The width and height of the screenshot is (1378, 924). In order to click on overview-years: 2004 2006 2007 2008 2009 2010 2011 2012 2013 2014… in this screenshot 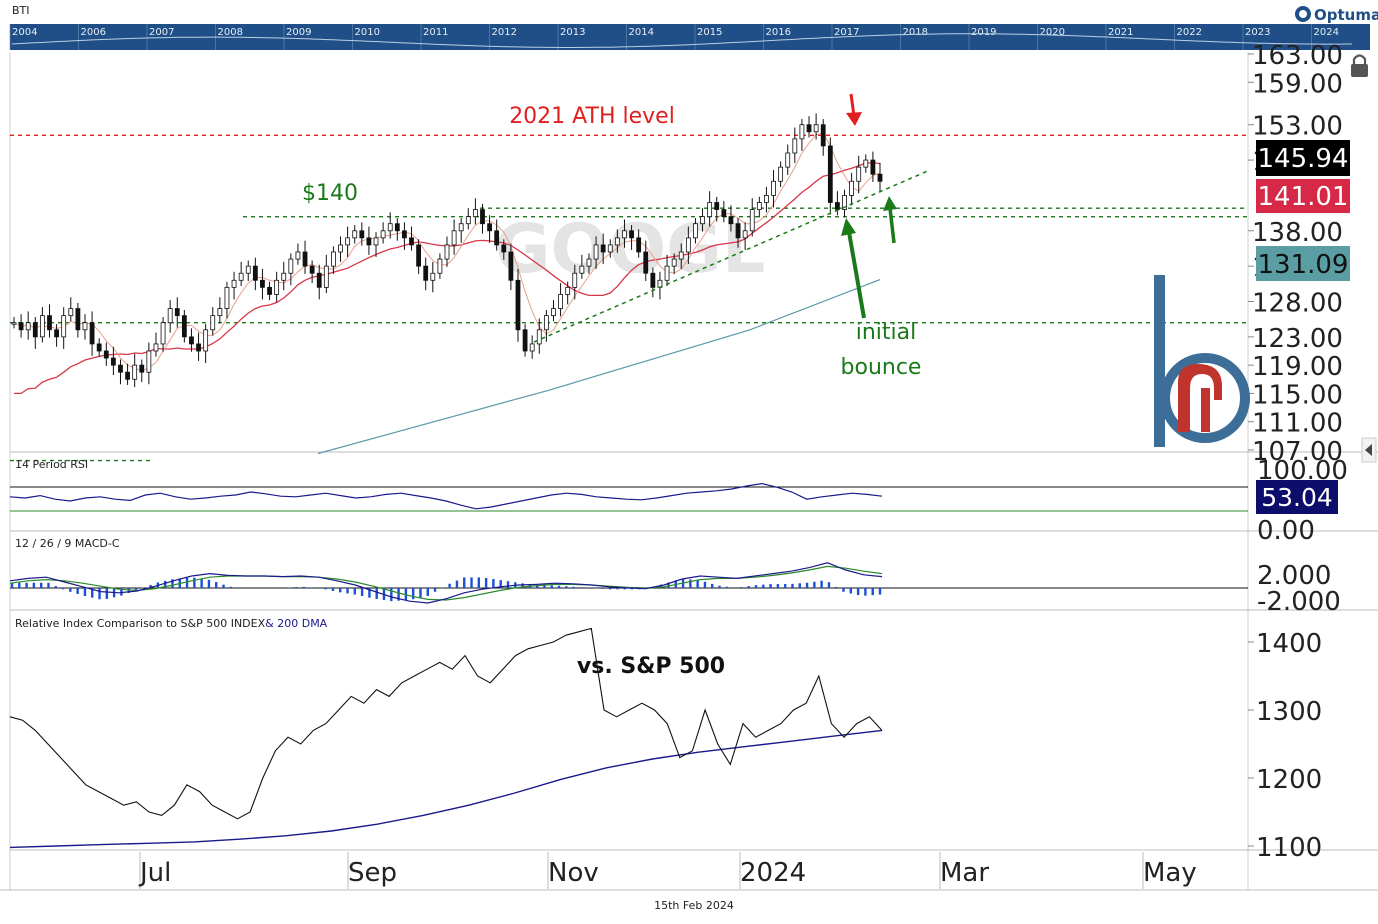, I will do `click(674, 37)`.